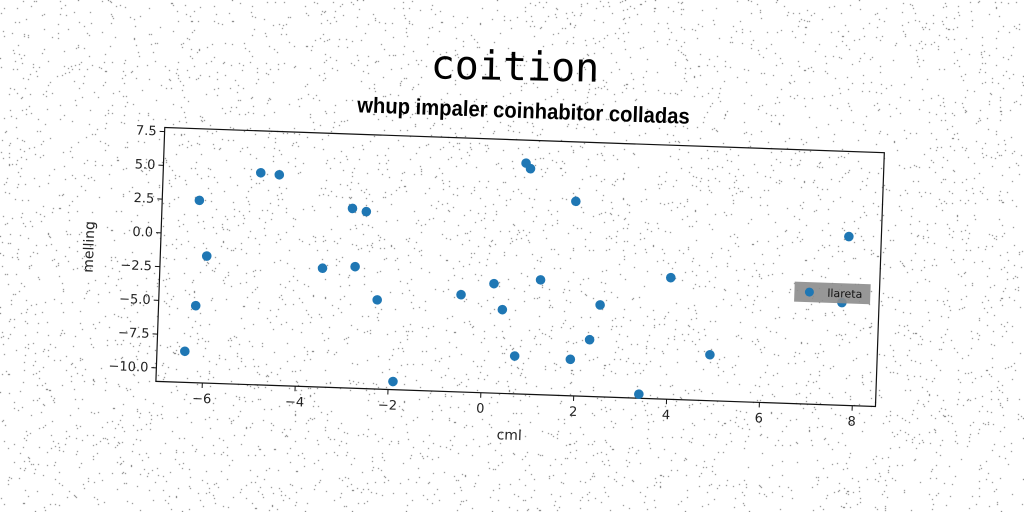  What do you see at coordinates (480, 409) in the screenshot?
I see `x-tick-label: 0` at bounding box center [480, 409].